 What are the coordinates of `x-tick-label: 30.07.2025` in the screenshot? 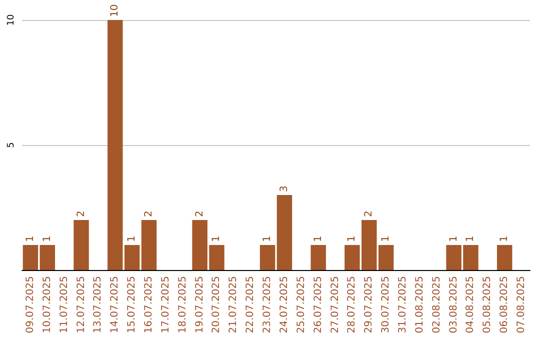 It's located at (386, 305).